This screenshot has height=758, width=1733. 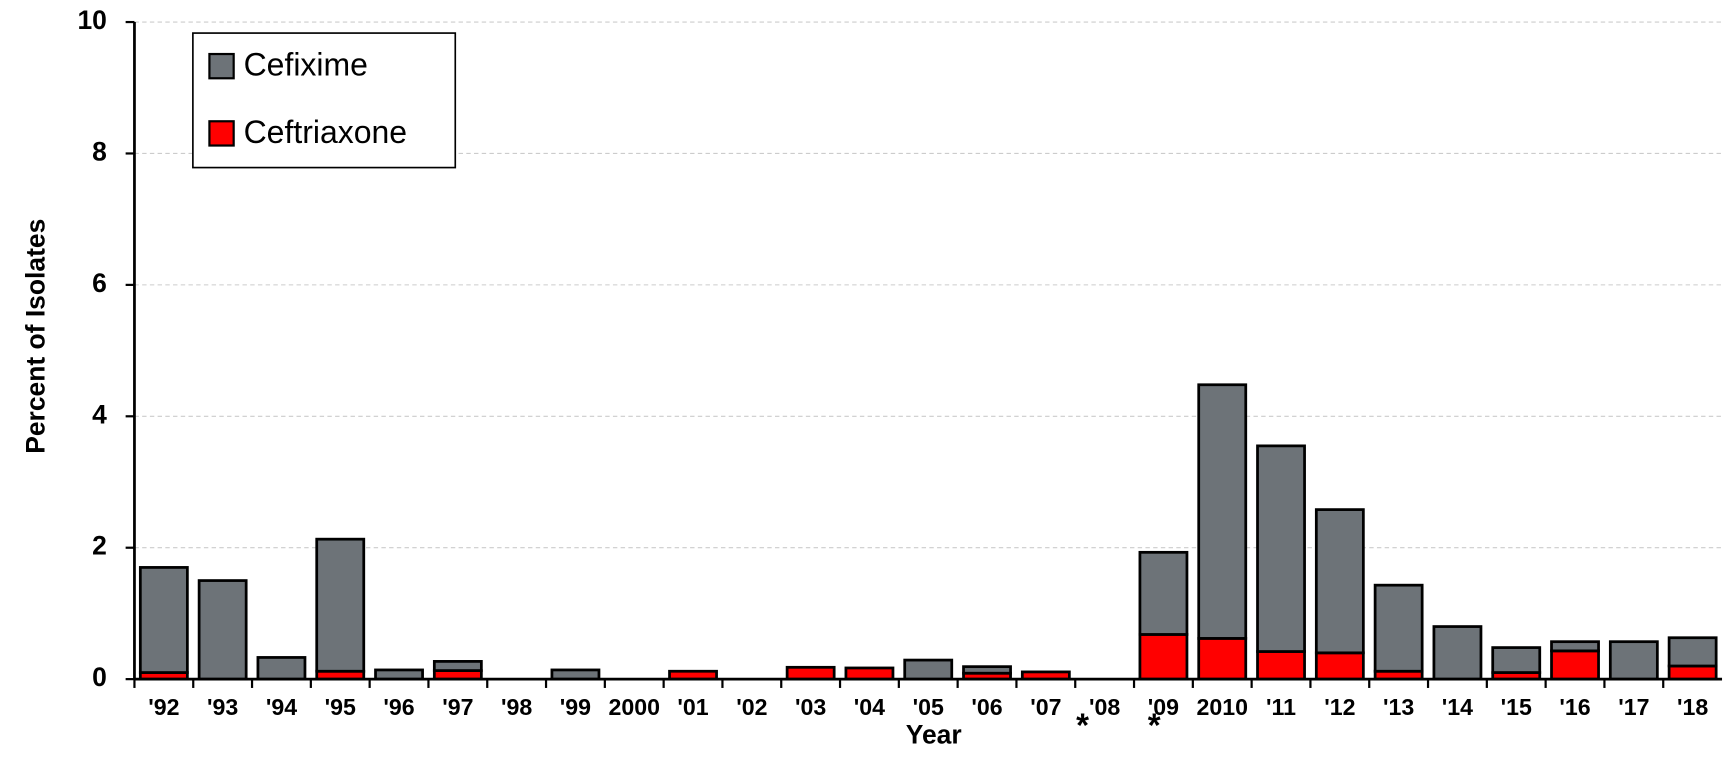 What do you see at coordinates (398, 707) in the screenshot?
I see `x-tick-label: '96` at bounding box center [398, 707].